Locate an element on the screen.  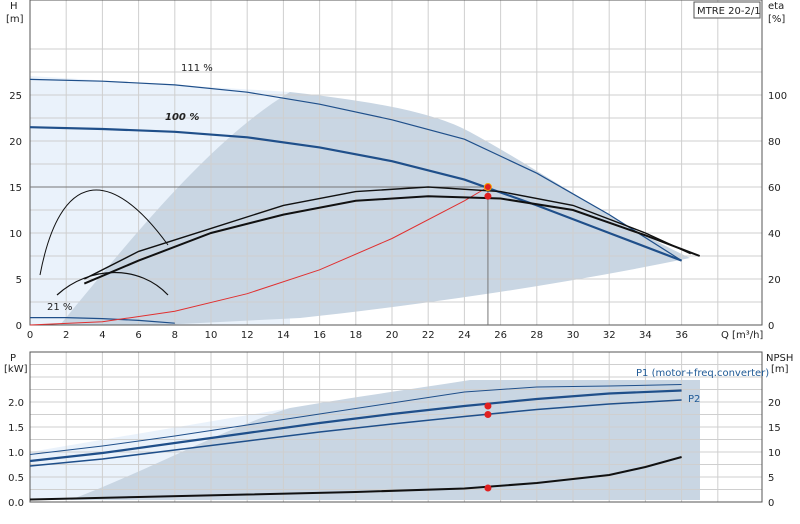
y-left-tick-label: 10 is located at coordinates (15, 234).